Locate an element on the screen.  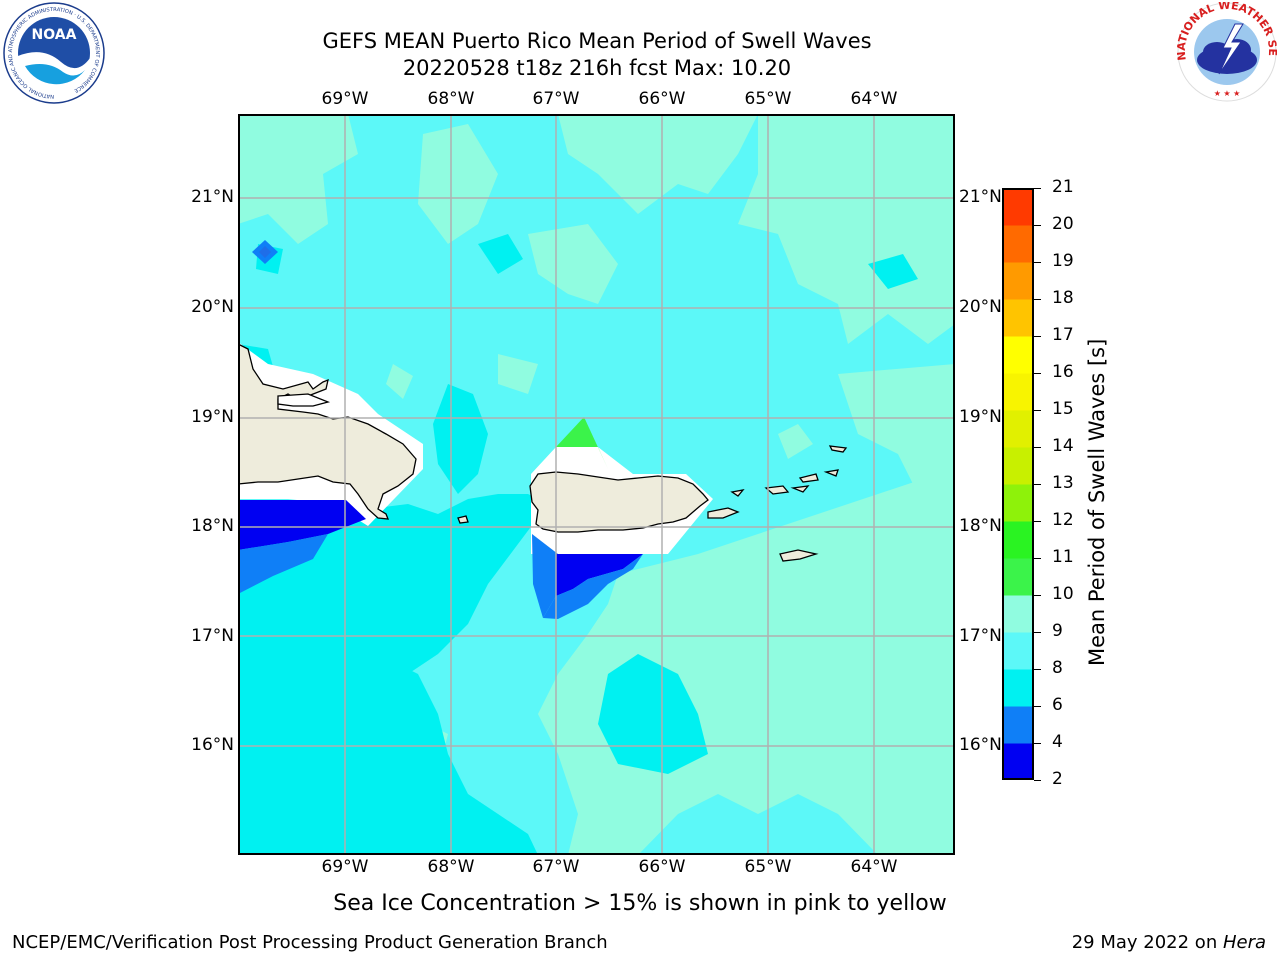
lon-label-bottom: 66°W is located at coordinates (662, 867).